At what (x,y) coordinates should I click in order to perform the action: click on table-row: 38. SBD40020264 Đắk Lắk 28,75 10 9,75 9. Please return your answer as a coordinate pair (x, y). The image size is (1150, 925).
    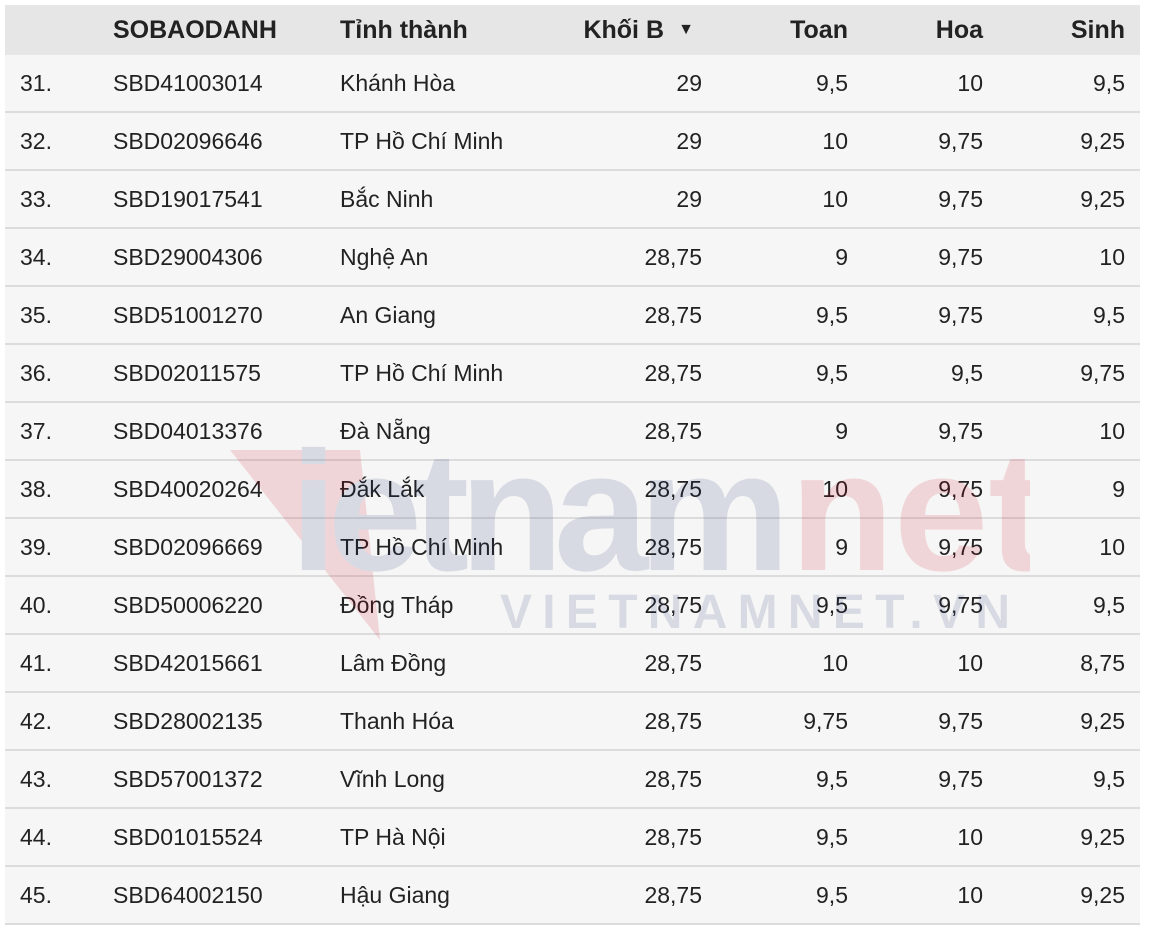
    Looking at the image, I should click on (572, 490).